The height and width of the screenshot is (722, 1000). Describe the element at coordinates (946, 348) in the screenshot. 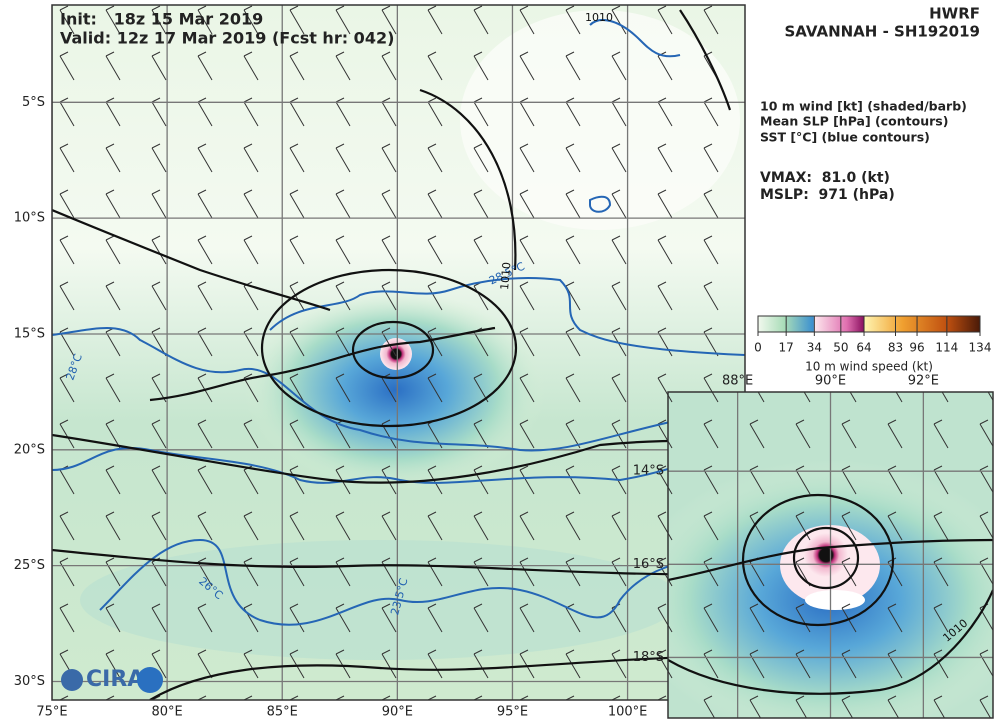

I see `colorbar-tick-label: 114` at that location.